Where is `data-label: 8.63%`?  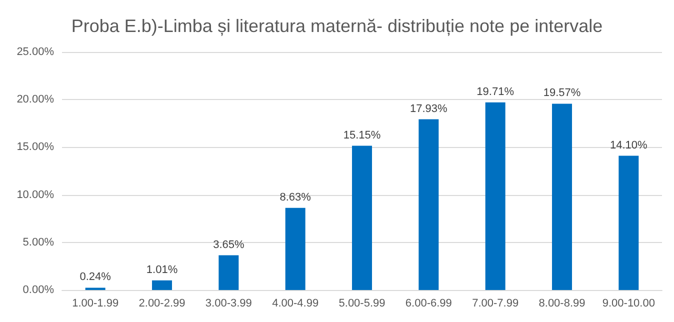 data-label: 8.63% is located at coordinates (296, 197).